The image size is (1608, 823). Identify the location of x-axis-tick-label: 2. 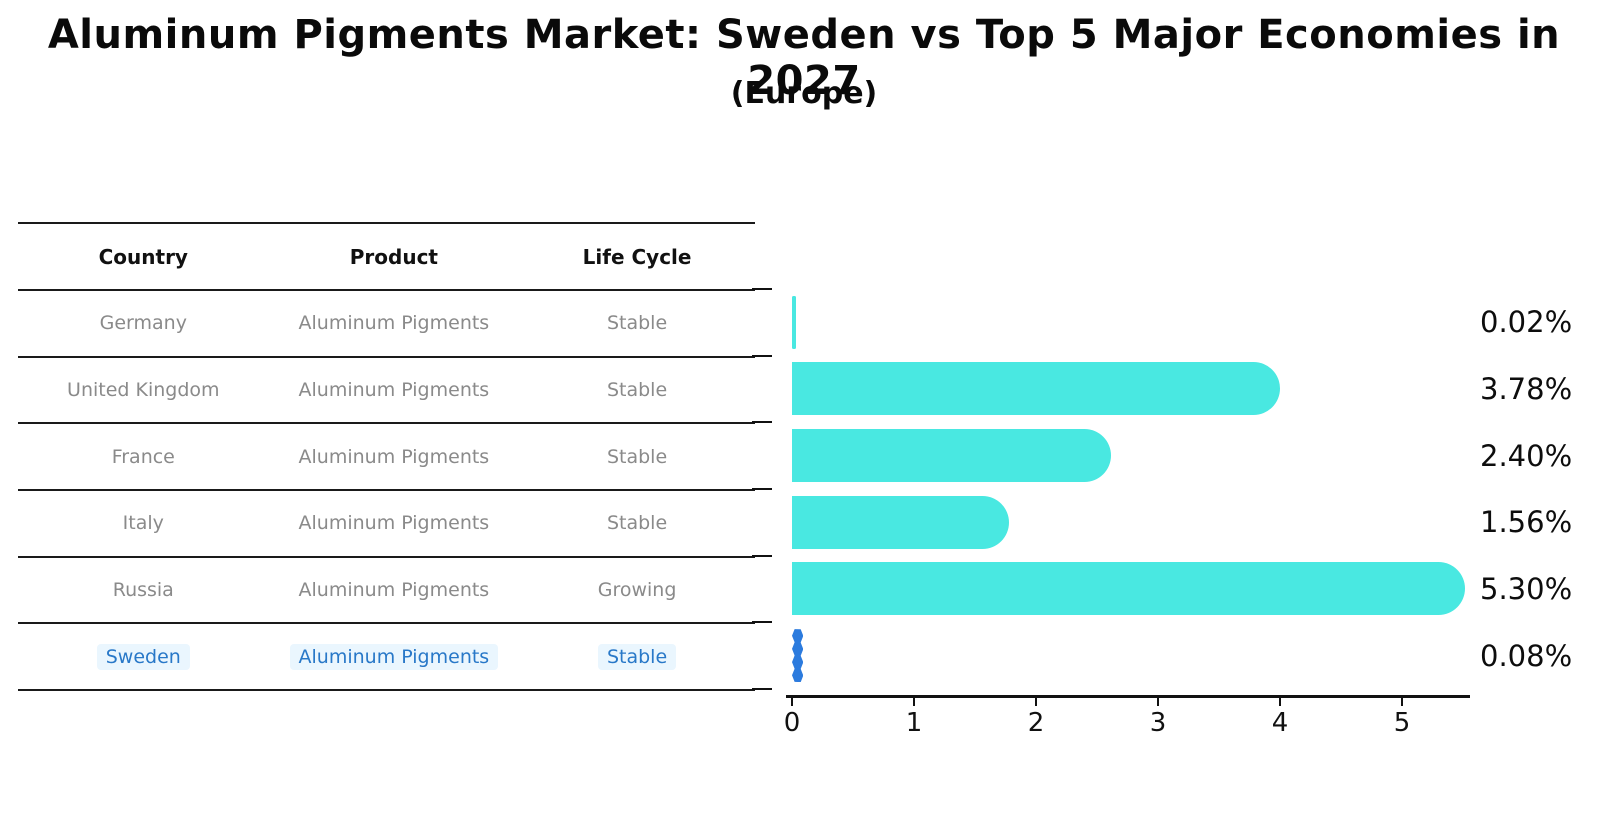
(1036, 723).